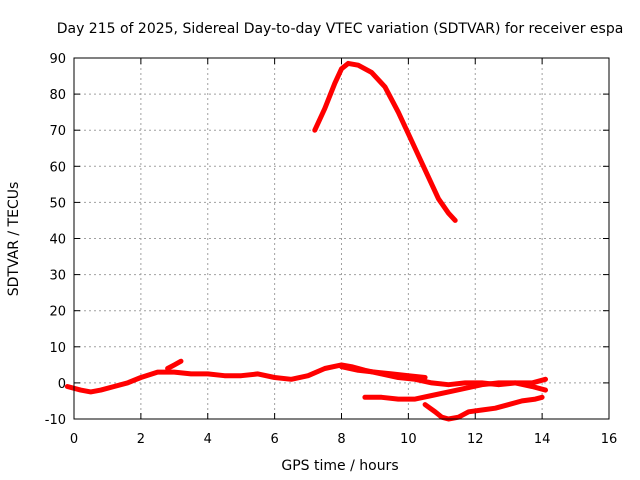  I want to click on series-lower-left-branch, so click(455, 391).